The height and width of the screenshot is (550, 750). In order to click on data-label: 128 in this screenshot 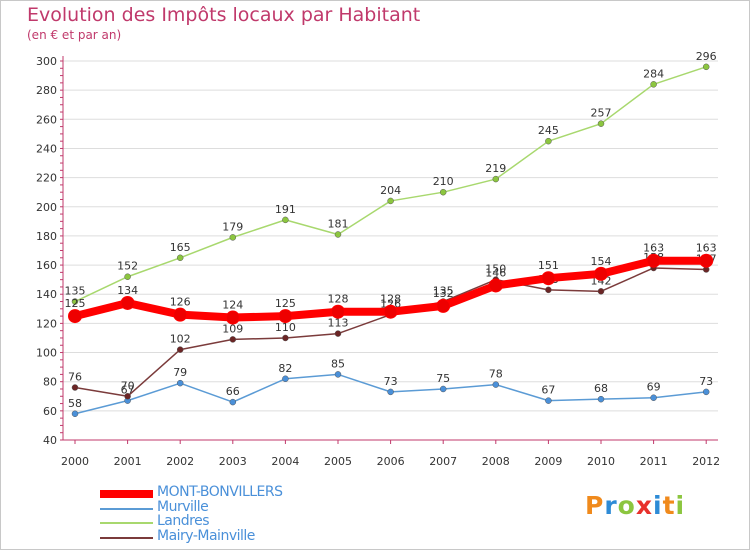, I will do `click(338, 299)`.